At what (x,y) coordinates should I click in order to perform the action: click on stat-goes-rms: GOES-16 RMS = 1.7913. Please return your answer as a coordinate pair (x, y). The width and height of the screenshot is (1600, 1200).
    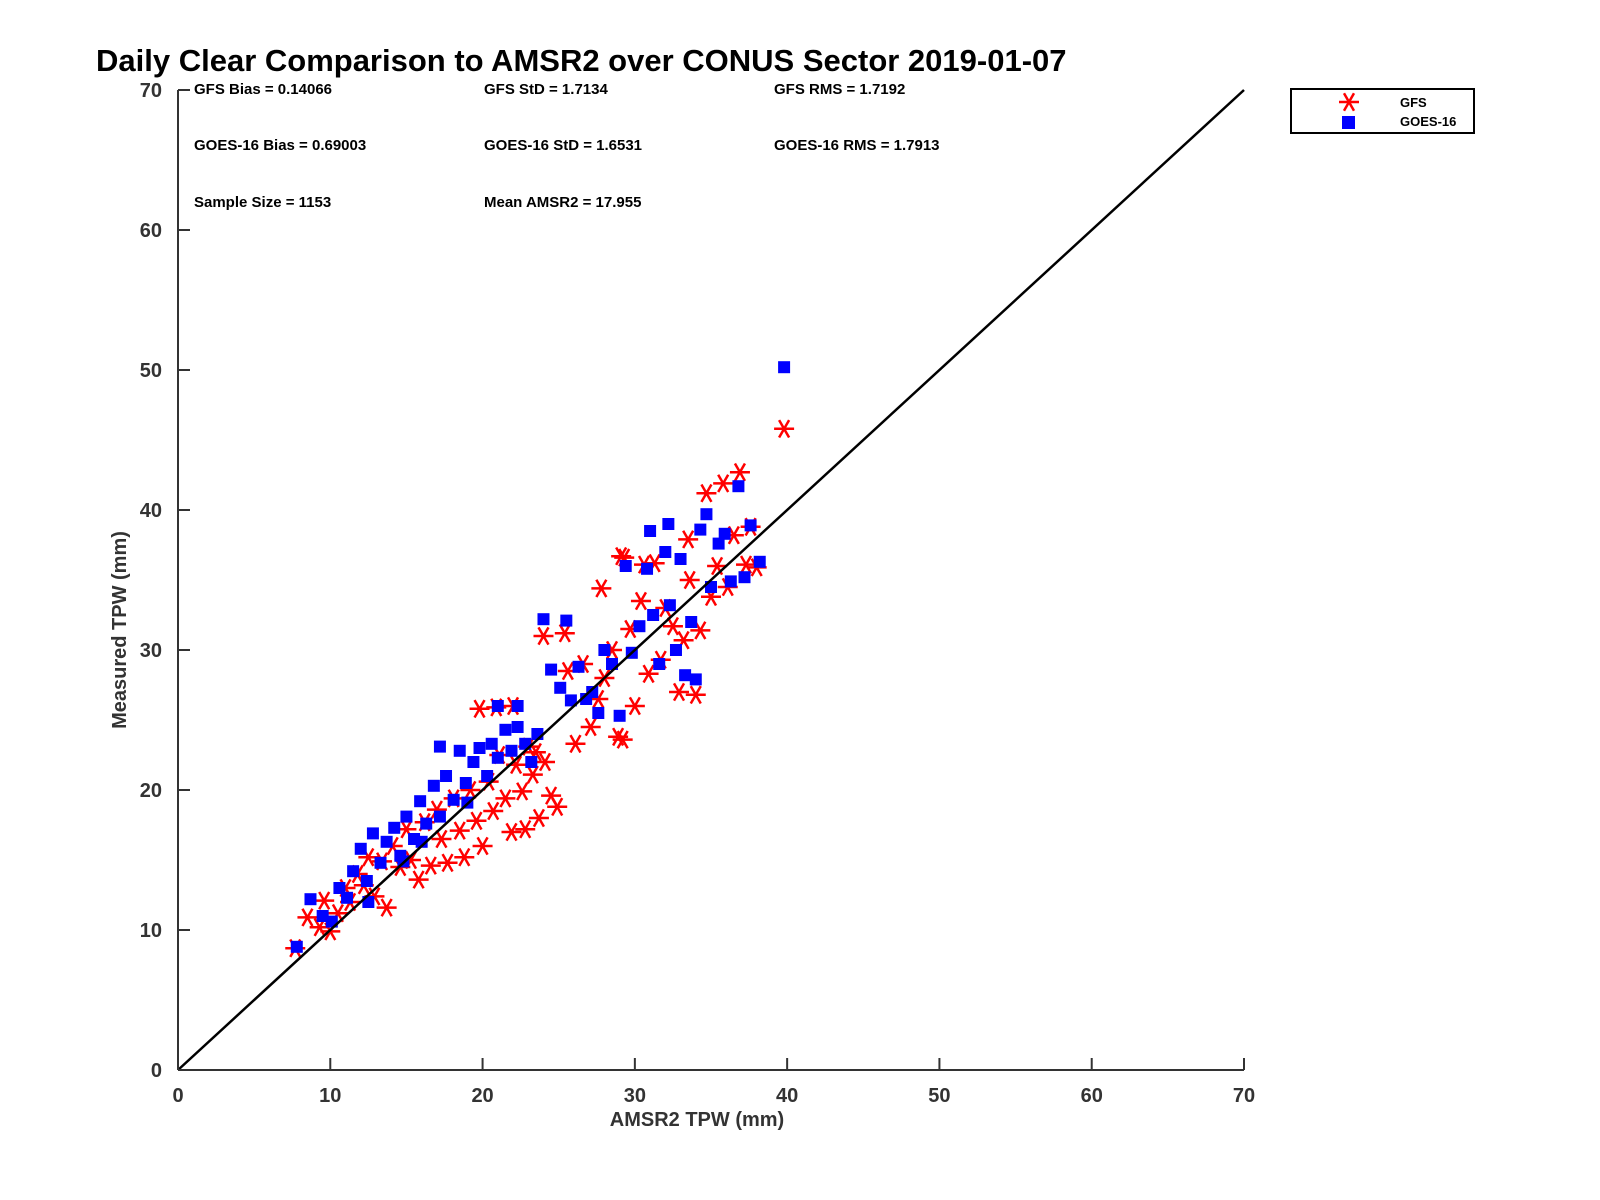
    Looking at the image, I should click on (857, 145).